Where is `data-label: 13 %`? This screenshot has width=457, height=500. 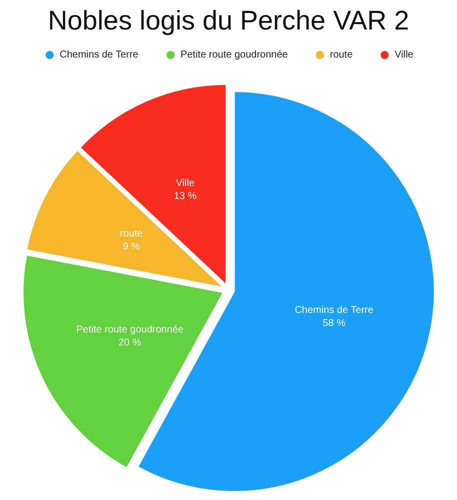 data-label: 13 % is located at coordinates (185, 196).